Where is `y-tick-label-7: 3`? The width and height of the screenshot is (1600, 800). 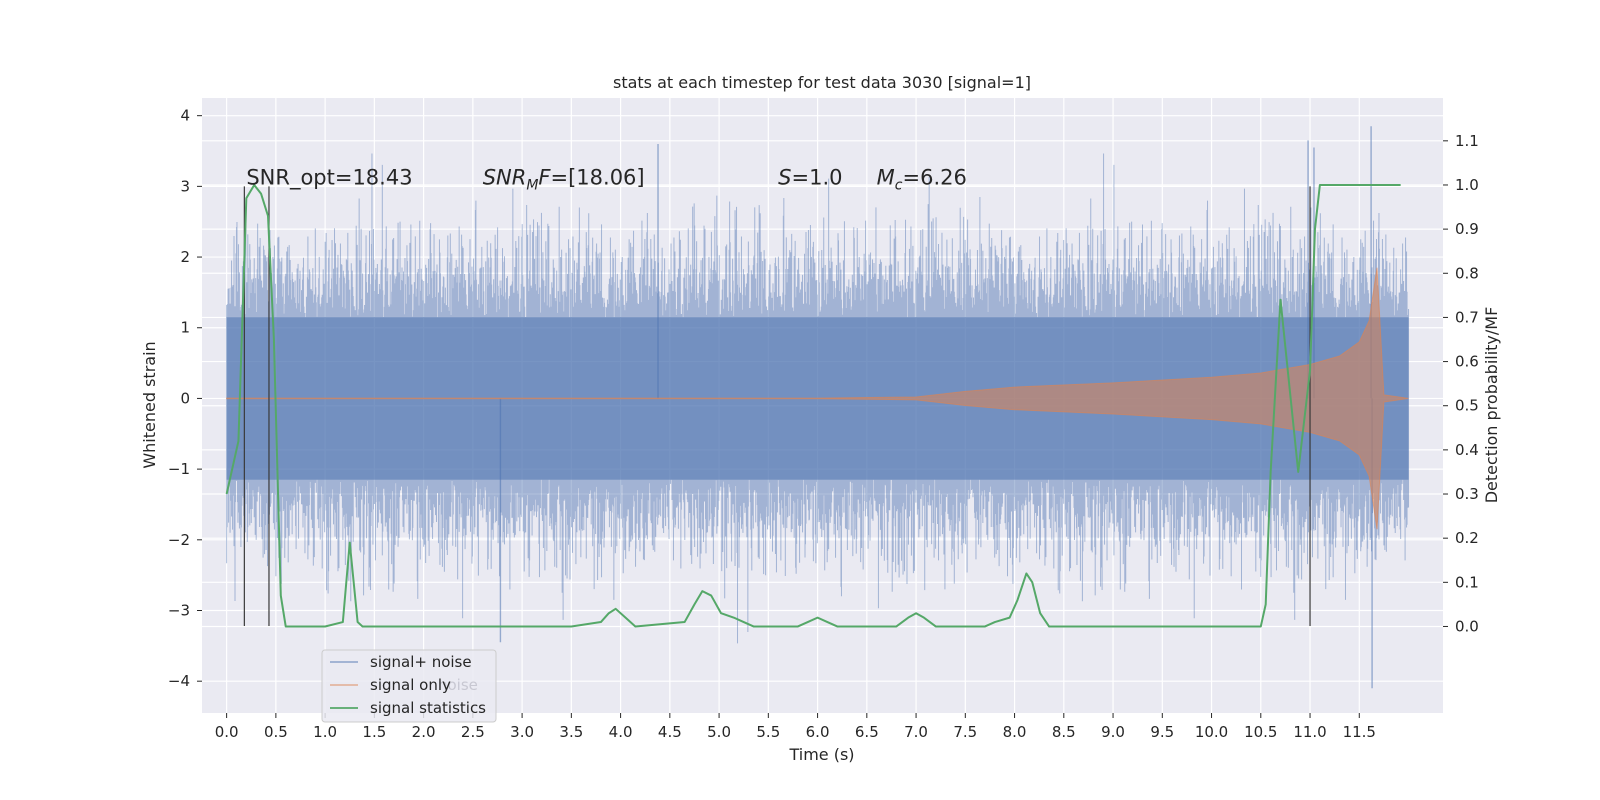
y-tick-label-7: 3 is located at coordinates (185, 186).